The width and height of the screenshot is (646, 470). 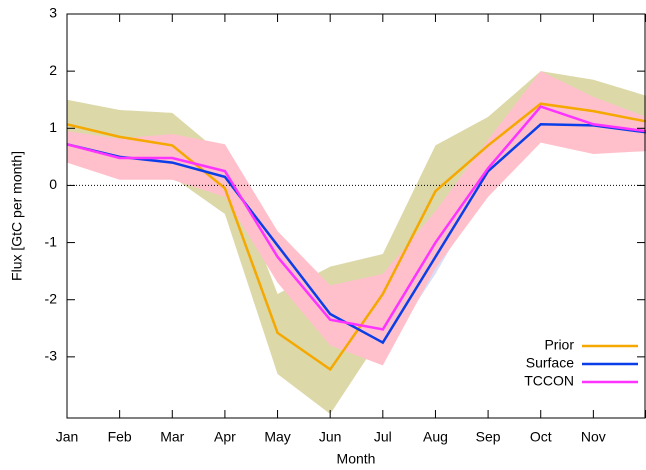 I want to click on y-tick-label: -2, so click(x=51, y=298).